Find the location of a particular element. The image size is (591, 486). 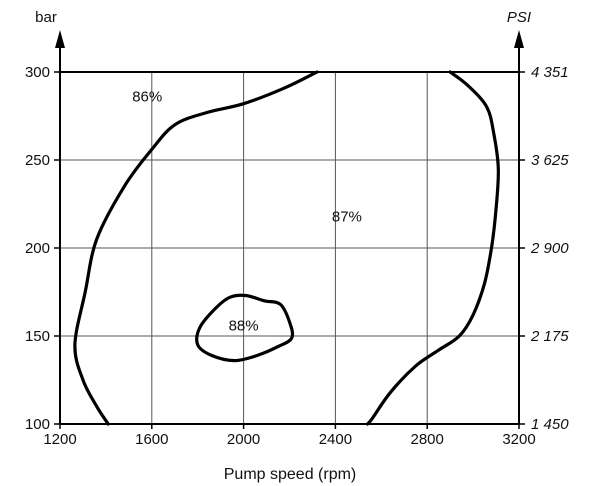

x-tick-label: 1600 is located at coordinates (151, 439).